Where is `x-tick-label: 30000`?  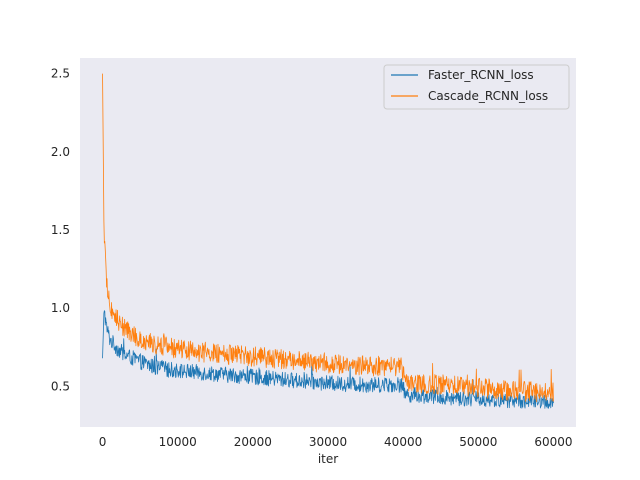
x-tick-label: 30000 is located at coordinates (328, 442).